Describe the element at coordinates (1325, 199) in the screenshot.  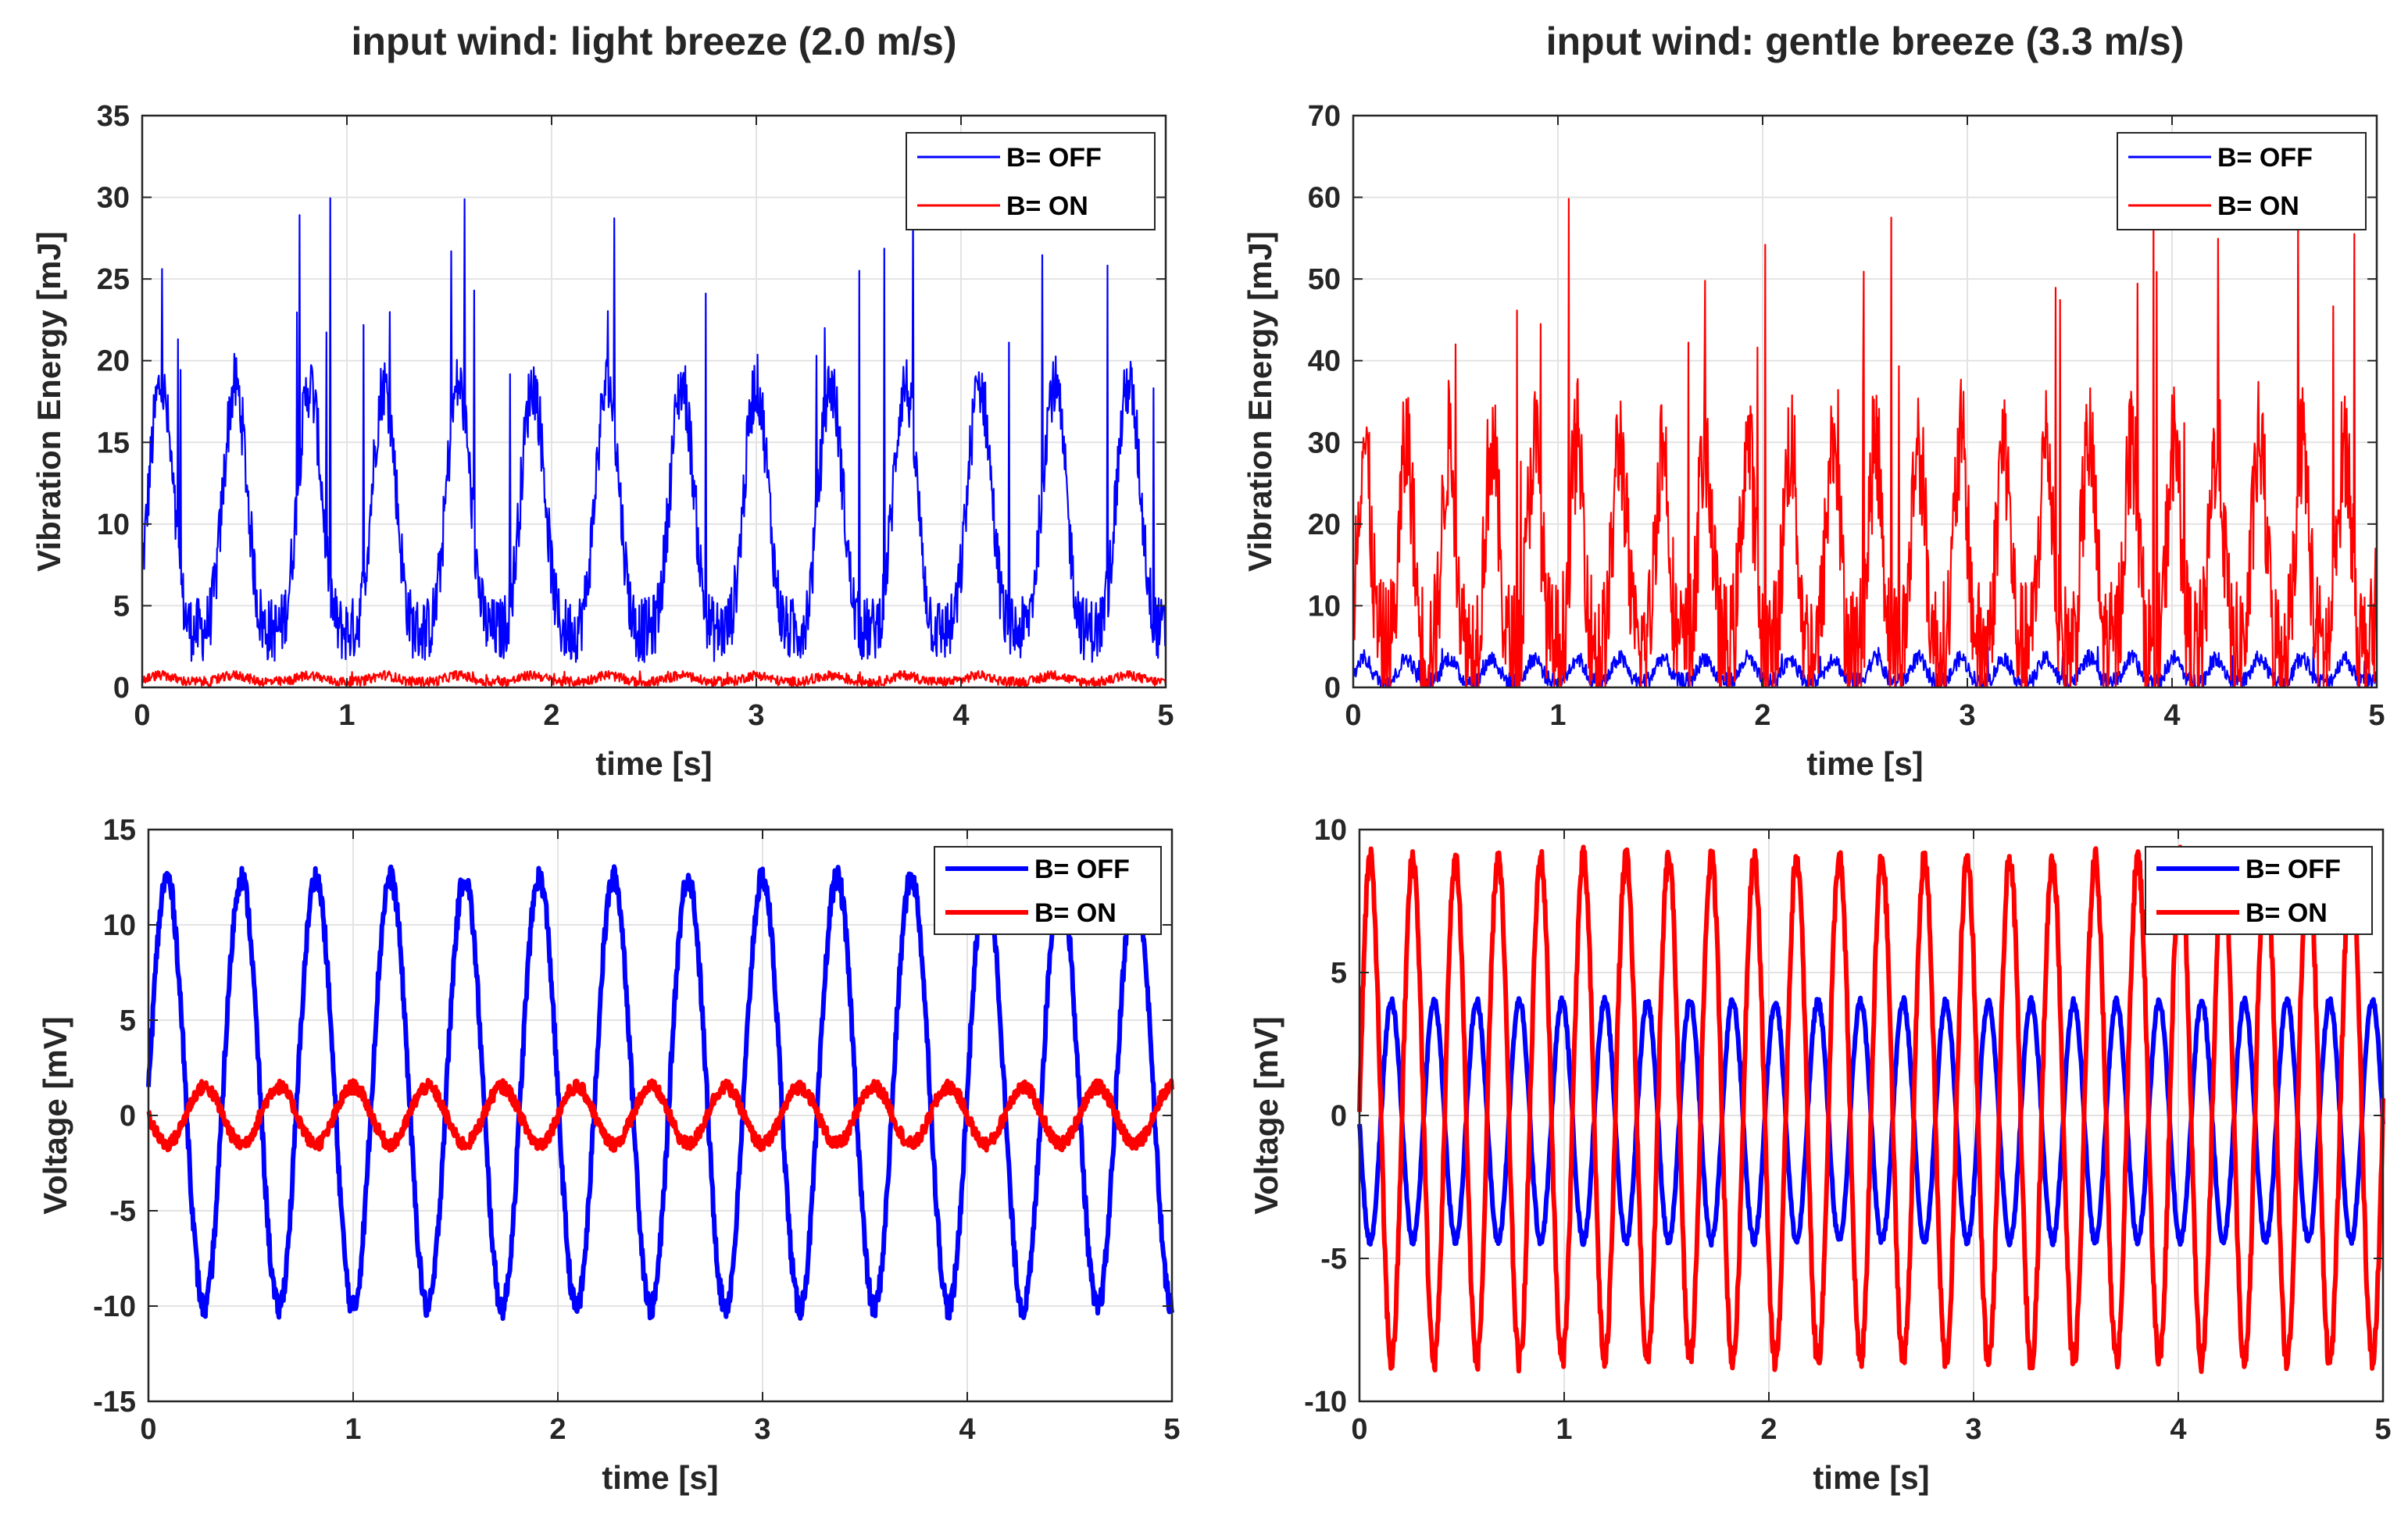
I see `y-tick-label: 60` at that location.